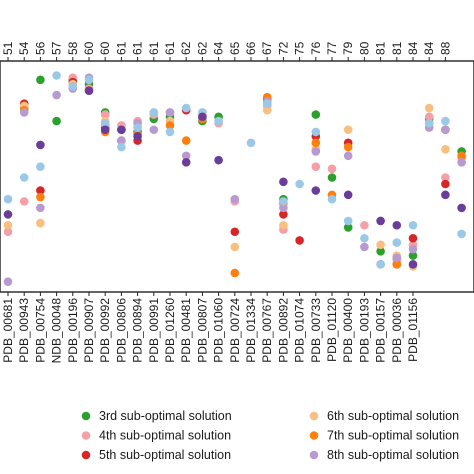 Image resolution: width=474 pixels, height=474 pixels. Describe the element at coordinates (165, 416) in the screenshot. I see `legend-label: 3rd sub-optimal solution` at that location.